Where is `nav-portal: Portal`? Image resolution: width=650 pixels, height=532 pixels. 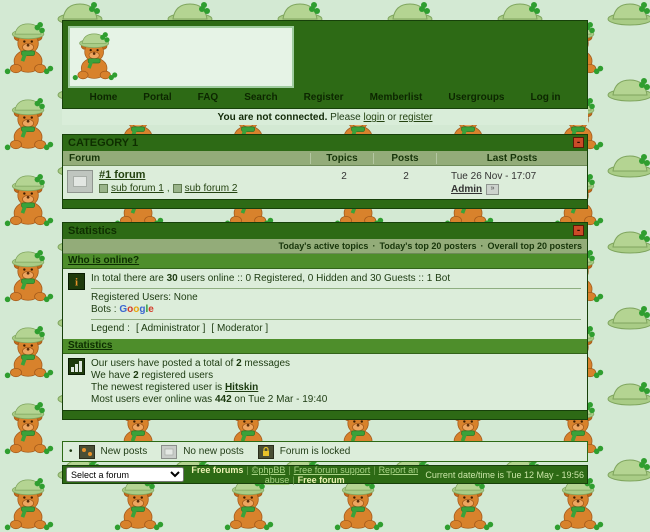 nav-portal: Portal is located at coordinates (157, 97).